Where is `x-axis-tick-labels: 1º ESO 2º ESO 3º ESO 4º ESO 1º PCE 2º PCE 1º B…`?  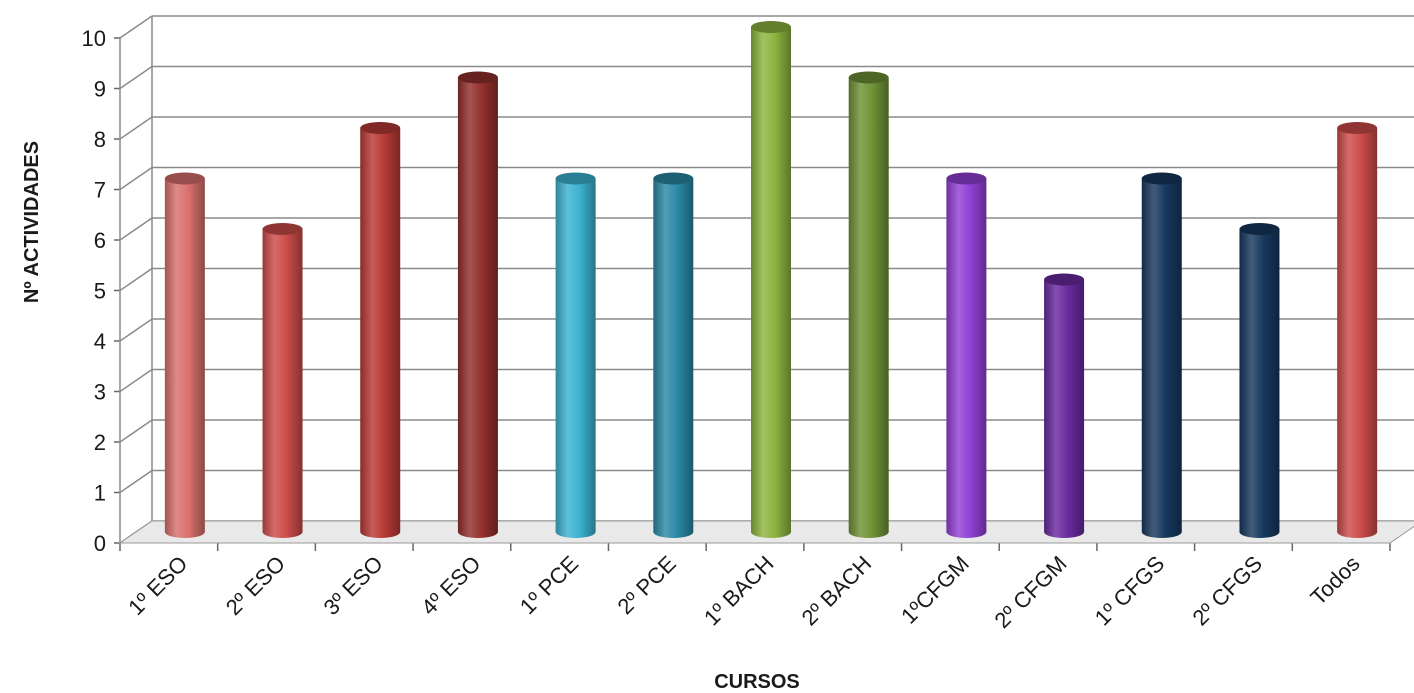
x-axis-tick-labels: 1º ESO 2º ESO 3º ESO 4º ESO 1º PCE 2º PCE 1º B… is located at coordinates (743, 592).